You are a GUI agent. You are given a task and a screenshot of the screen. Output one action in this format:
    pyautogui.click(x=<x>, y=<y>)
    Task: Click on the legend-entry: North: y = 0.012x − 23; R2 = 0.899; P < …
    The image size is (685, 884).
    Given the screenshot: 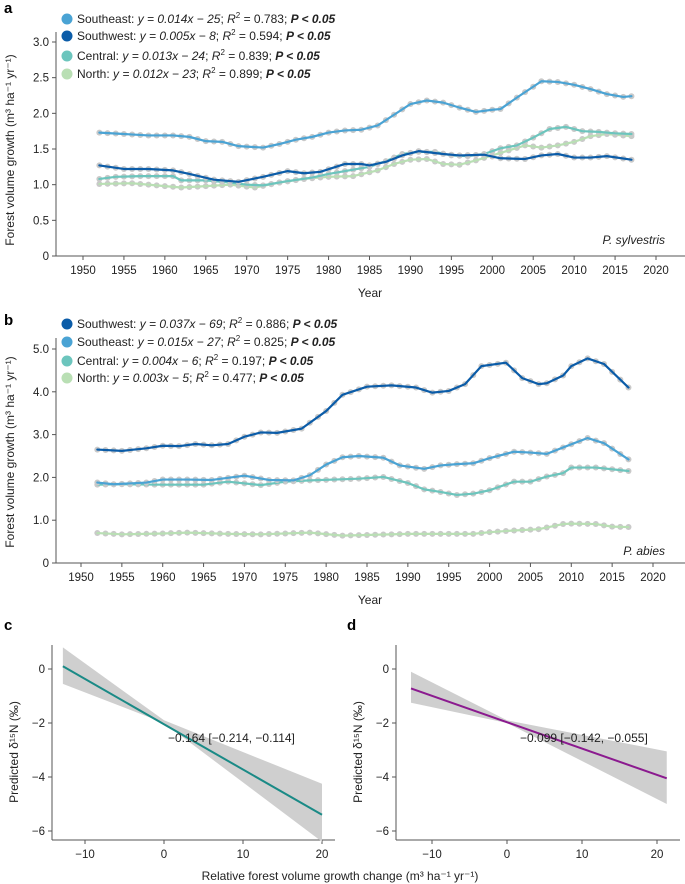 What is the action you would take?
    pyautogui.click(x=186, y=73)
    